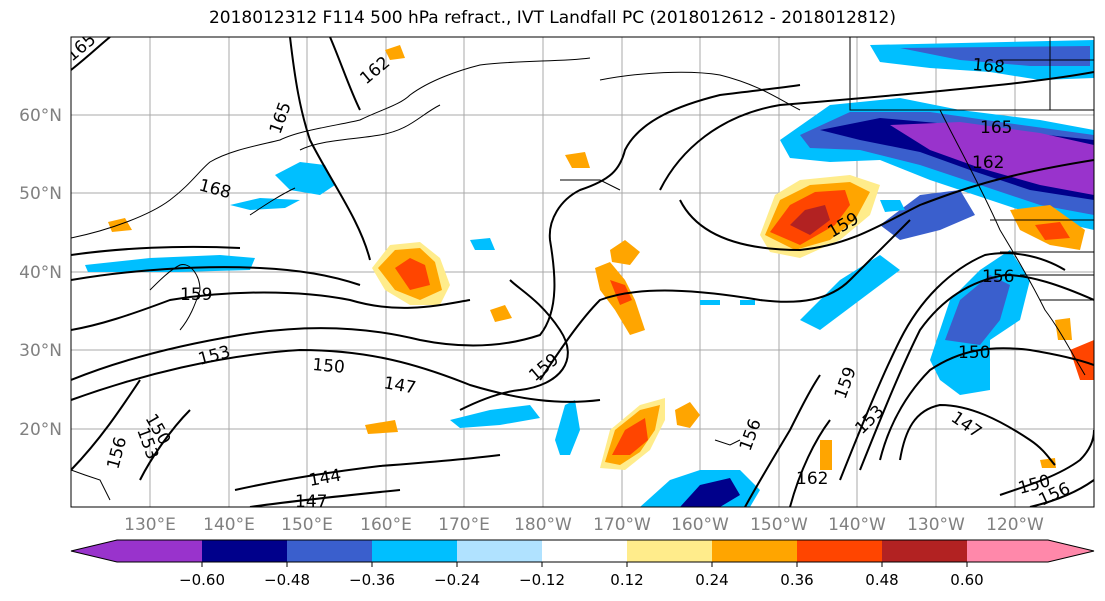 The height and width of the screenshot is (601, 1105). Describe the element at coordinates (457, 580) in the screenshot. I see `colorbar-tick-label: −0.24` at that location.